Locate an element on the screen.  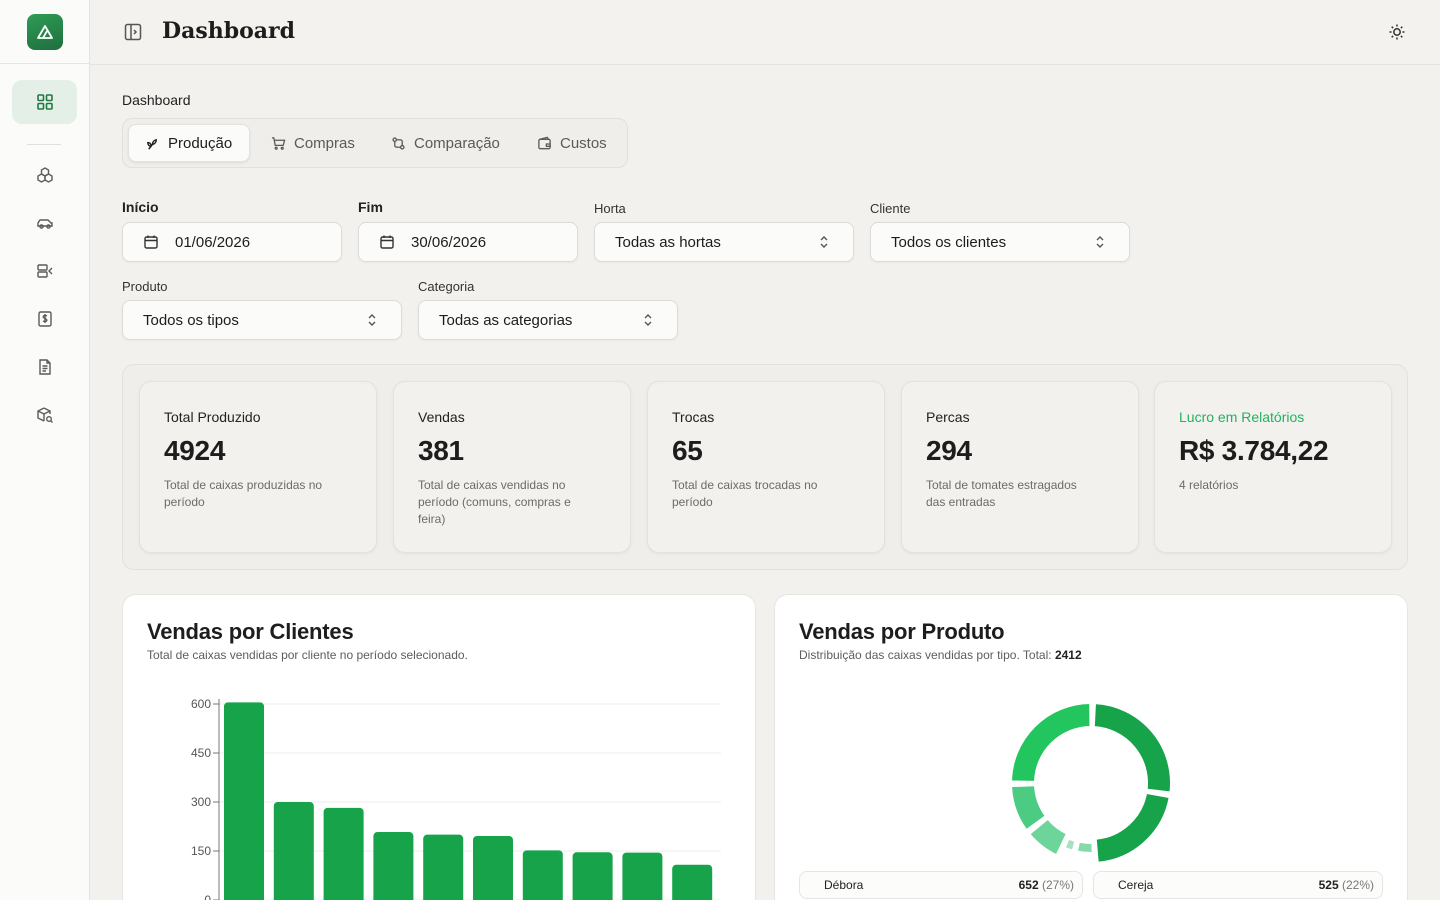
fim-date-picker: 30/06/2026 is located at coordinates (468, 242).